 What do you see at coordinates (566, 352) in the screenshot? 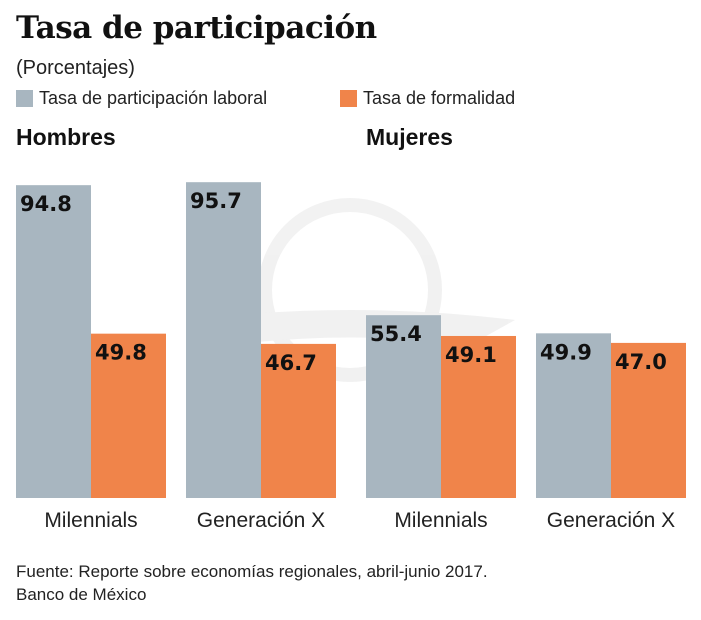
I see `data-label: 49.9` at bounding box center [566, 352].